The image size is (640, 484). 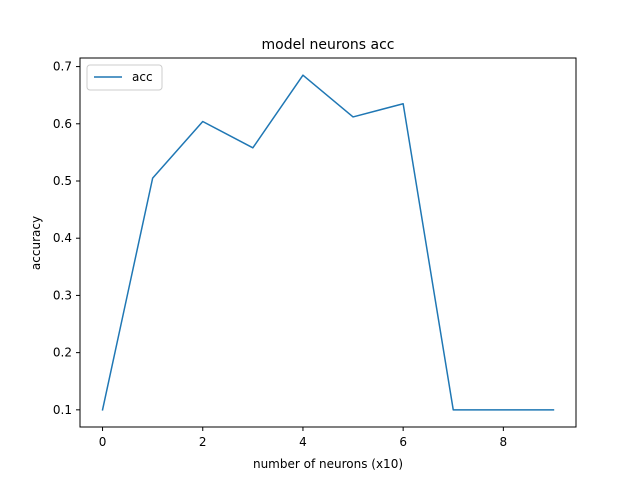 What do you see at coordinates (62, 124) in the screenshot?
I see `y-tick-label: 0.6` at bounding box center [62, 124].